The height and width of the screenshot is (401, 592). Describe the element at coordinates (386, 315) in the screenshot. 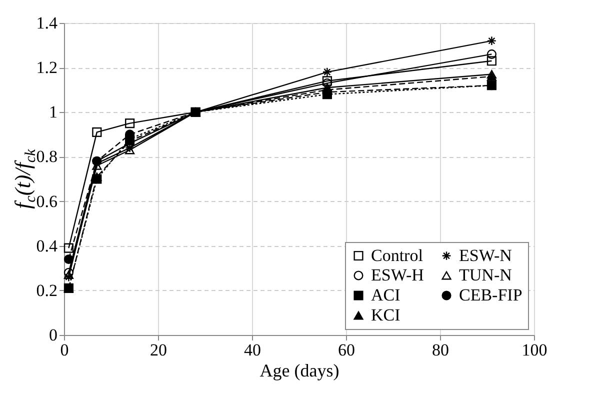

I see `legend-label: KCI` at that location.